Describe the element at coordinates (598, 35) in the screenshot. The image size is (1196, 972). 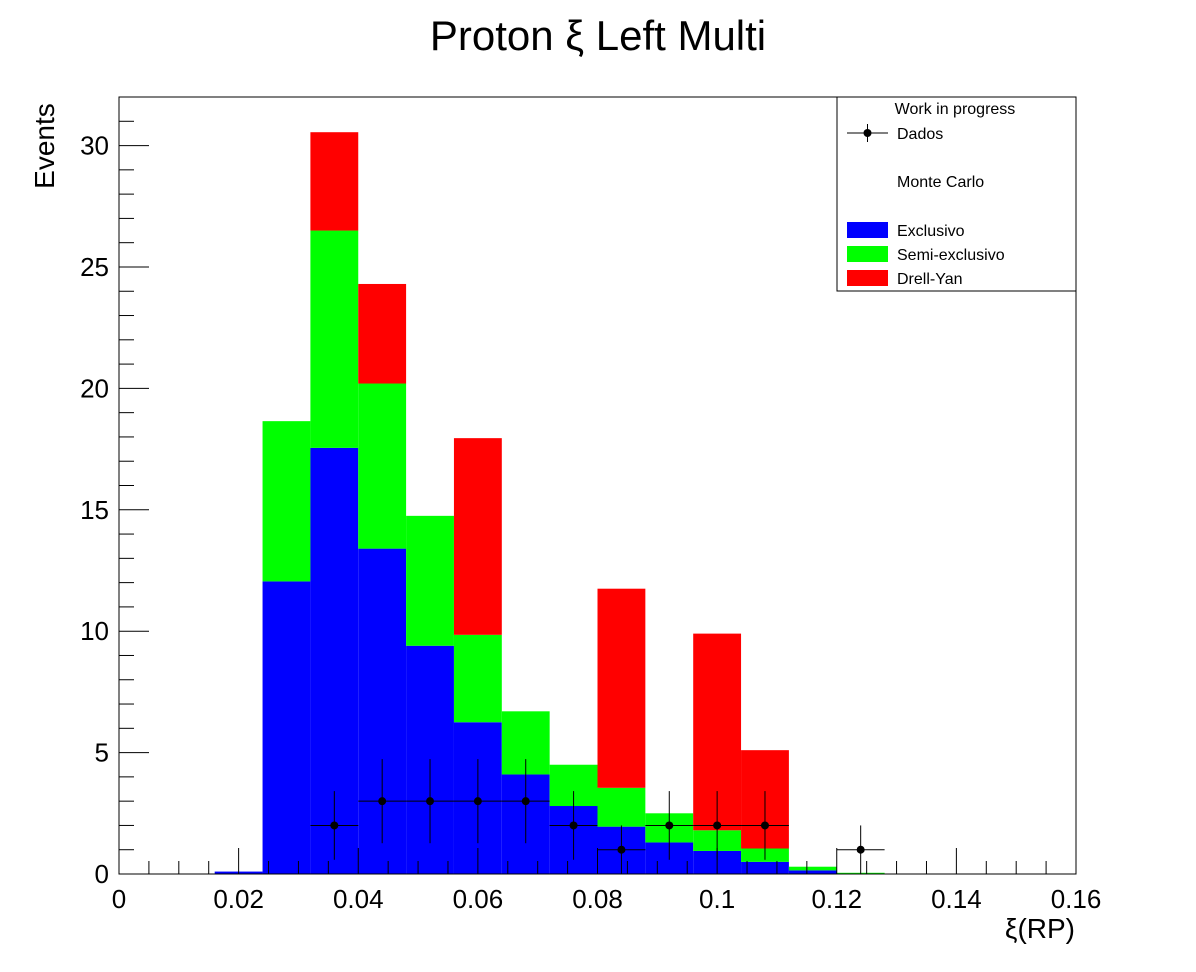
I see `chart-title: Proton ξ Left Multi` at that location.